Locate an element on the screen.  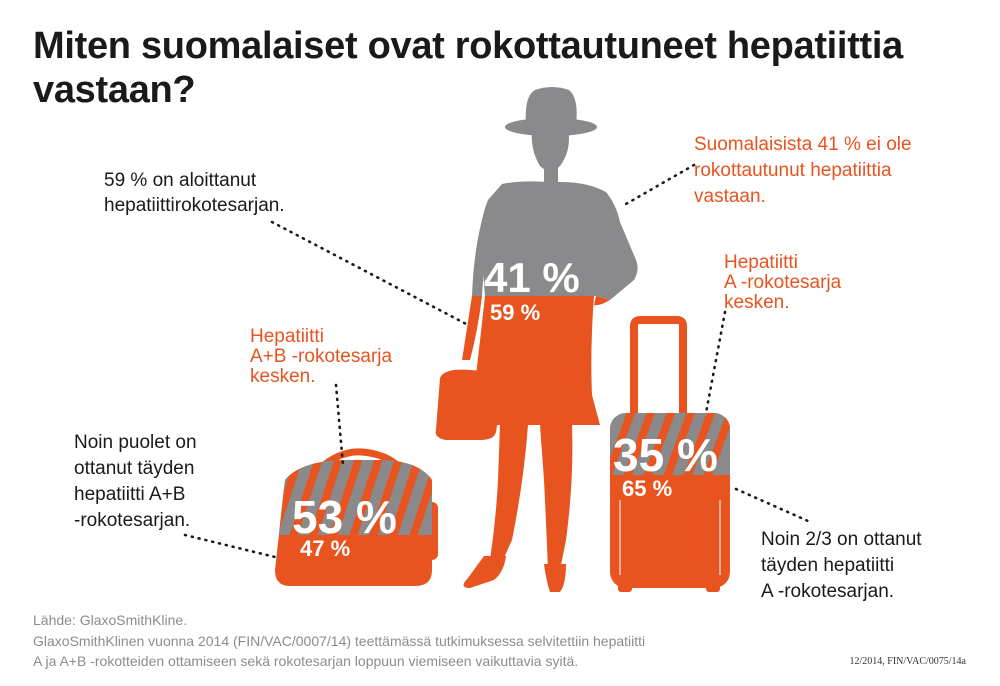
woman-top-value: 41 % is located at coordinates (532, 277).